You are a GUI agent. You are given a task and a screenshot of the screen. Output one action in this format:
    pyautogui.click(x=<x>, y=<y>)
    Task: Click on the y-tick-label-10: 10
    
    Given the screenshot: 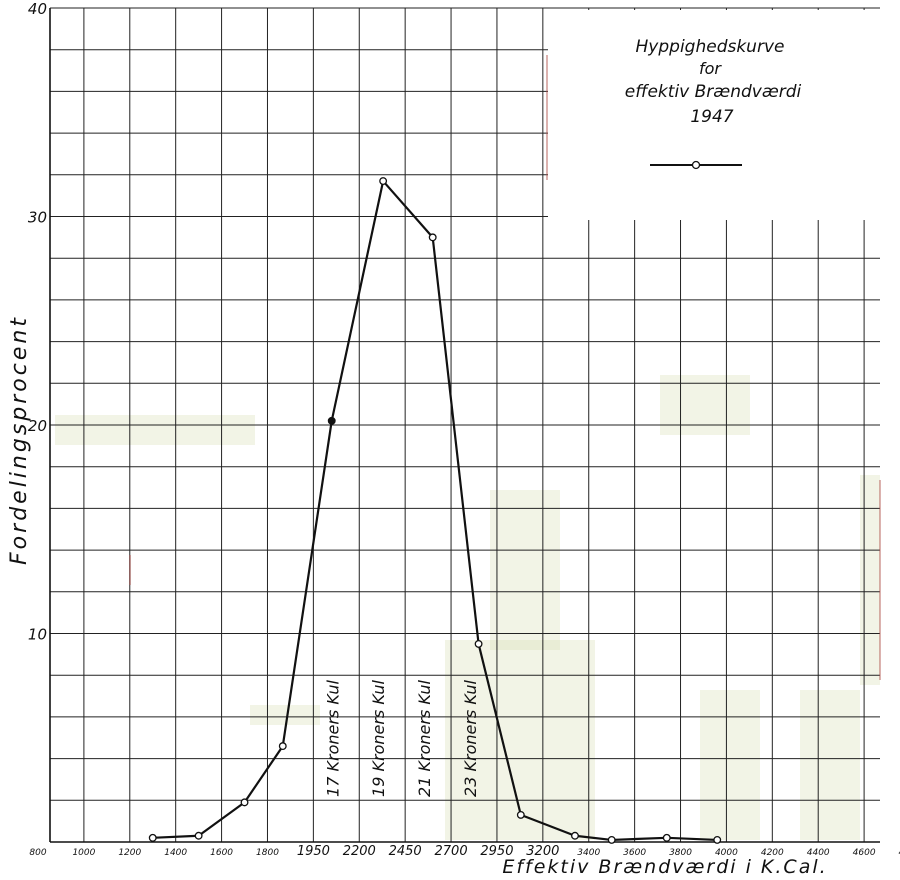 What is the action you would take?
    pyautogui.click(x=37, y=635)
    